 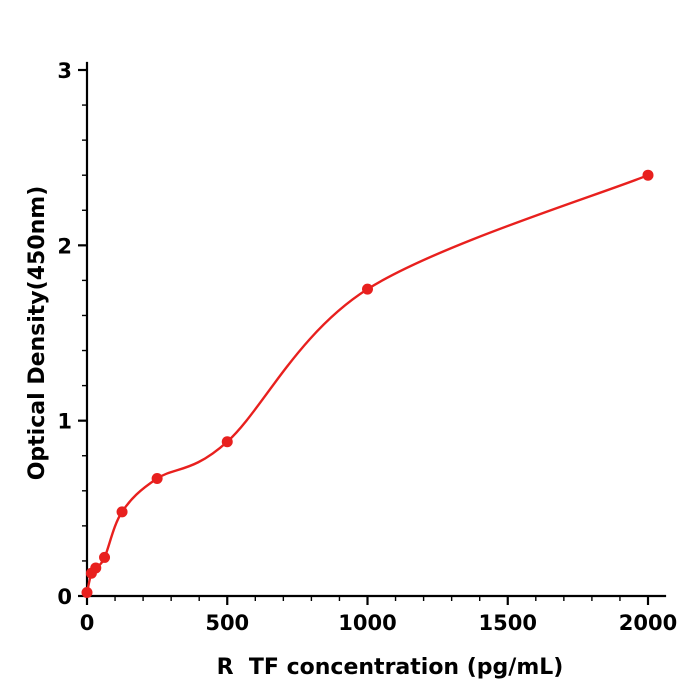 What do you see at coordinates (648, 623) in the screenshot?
I see `x-tick-label: 2000` at bounding box center [648, 623].